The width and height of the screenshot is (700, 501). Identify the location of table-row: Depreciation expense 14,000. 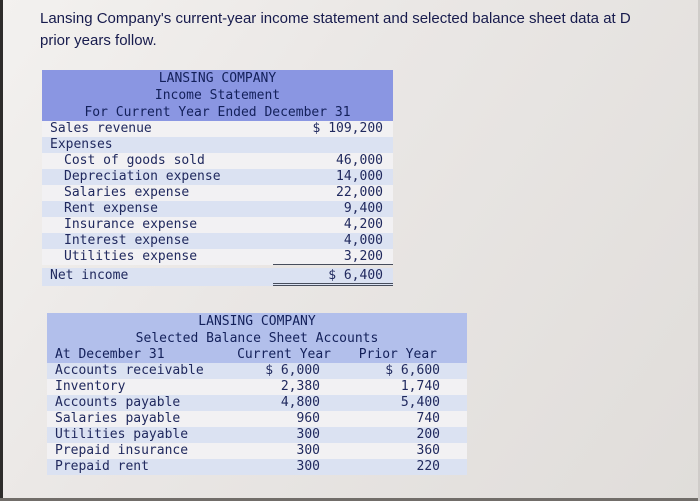
(217, 177).